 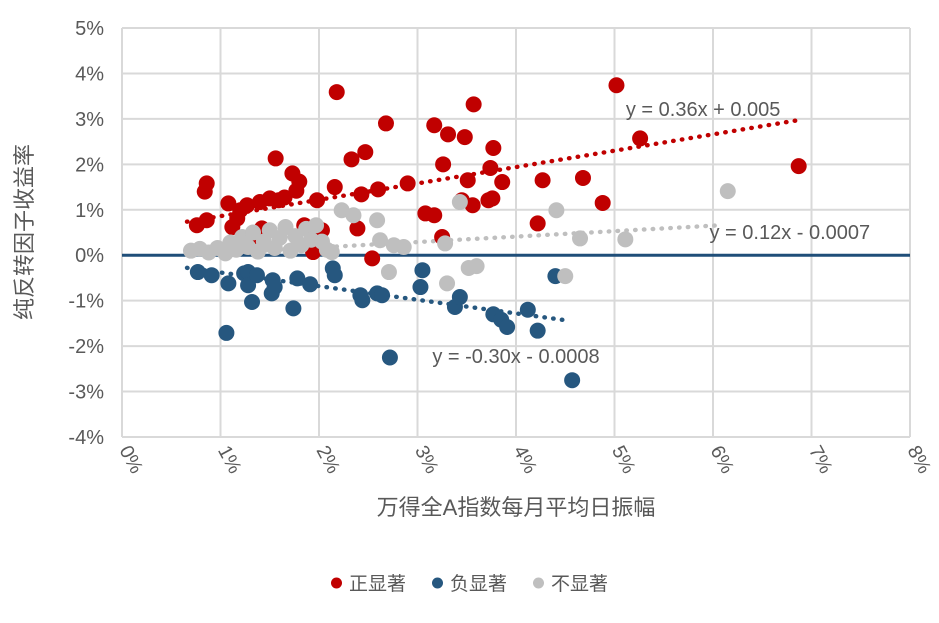 What do you see at coordinates (919, 459) in the screenshot?
I see `x-tick-label: 8%` at bounding box center [919, 459].